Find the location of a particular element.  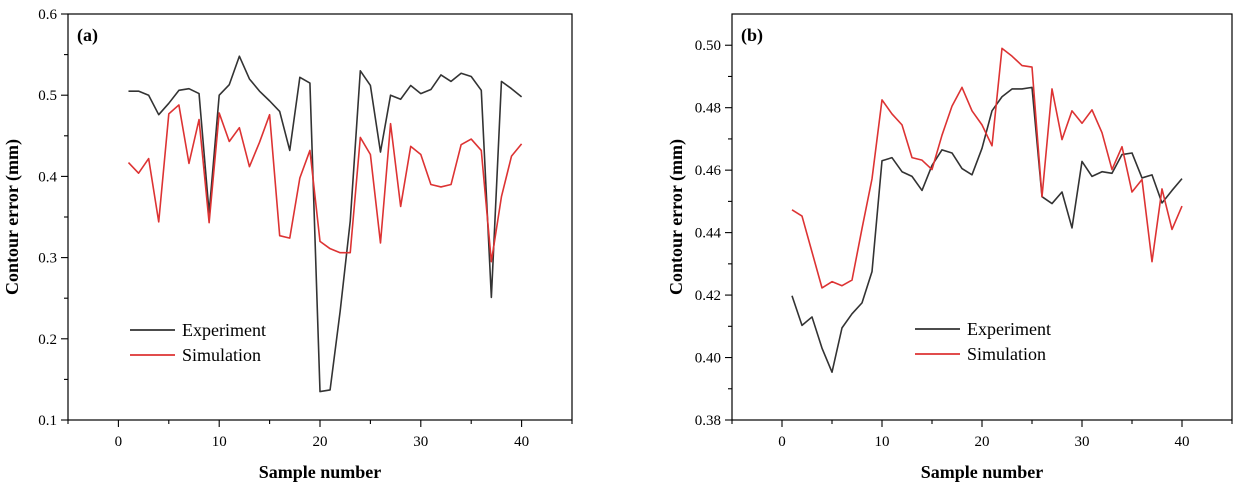

y-tick-label: 0.3 is located at coordinates (47, 259).